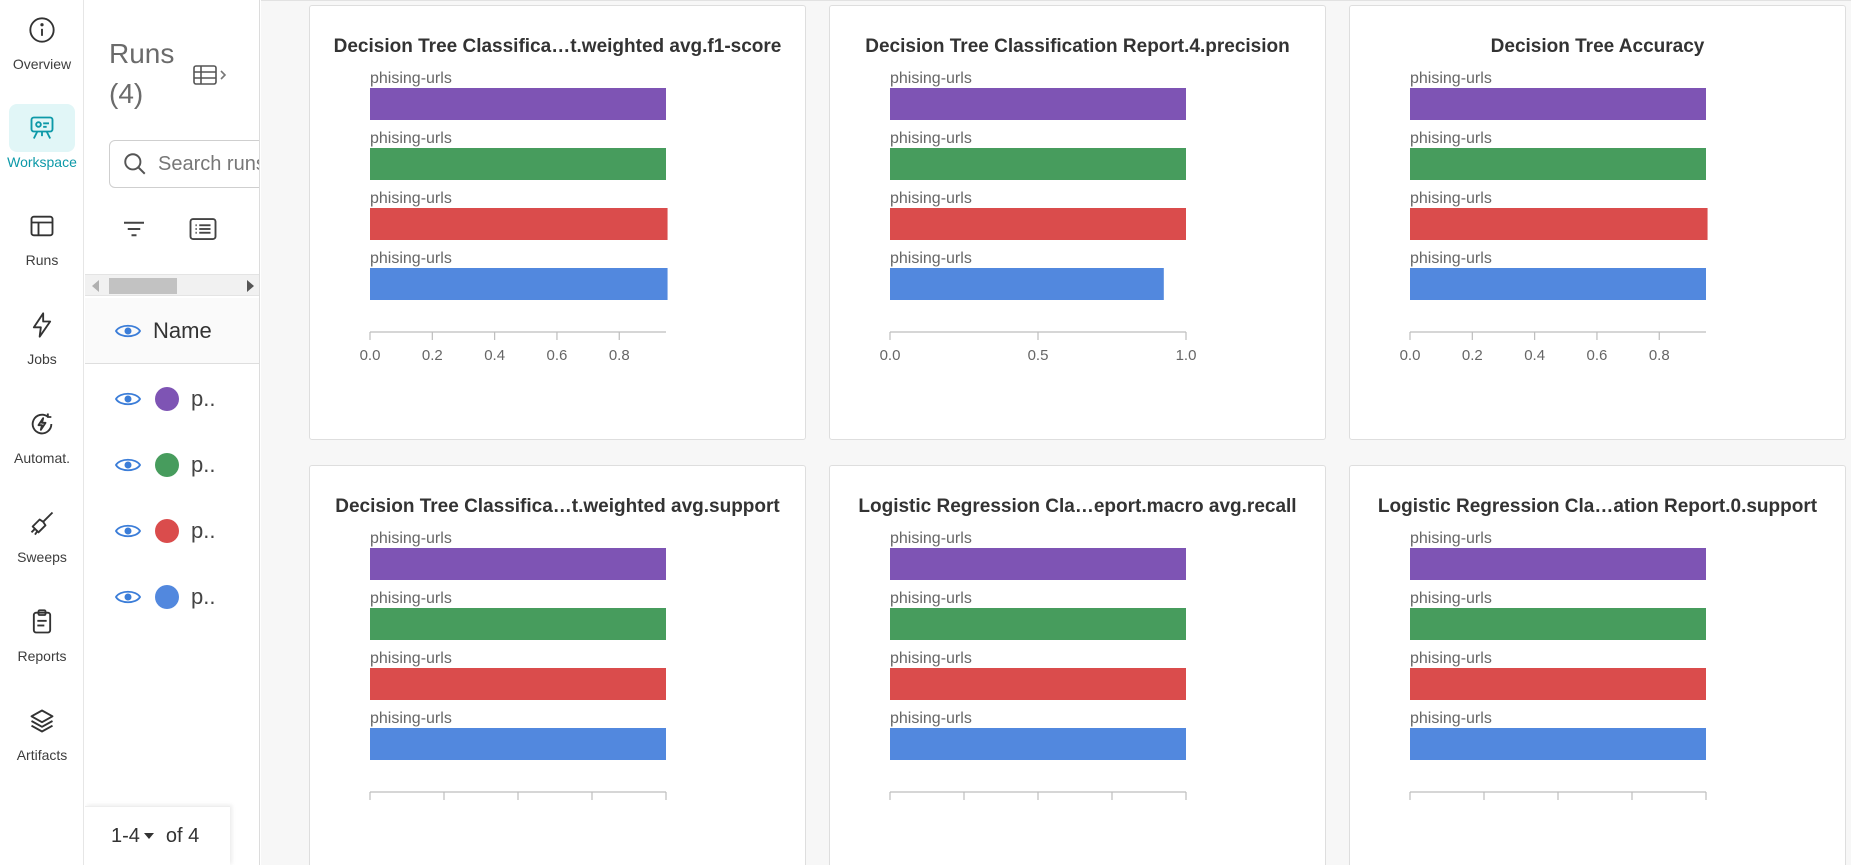 This screenshot has height=865, width=1851. What do you see at coordinates (148, 836) in the screenshot?
I see `chevron-down-icon` at bounding box center [148, 836].